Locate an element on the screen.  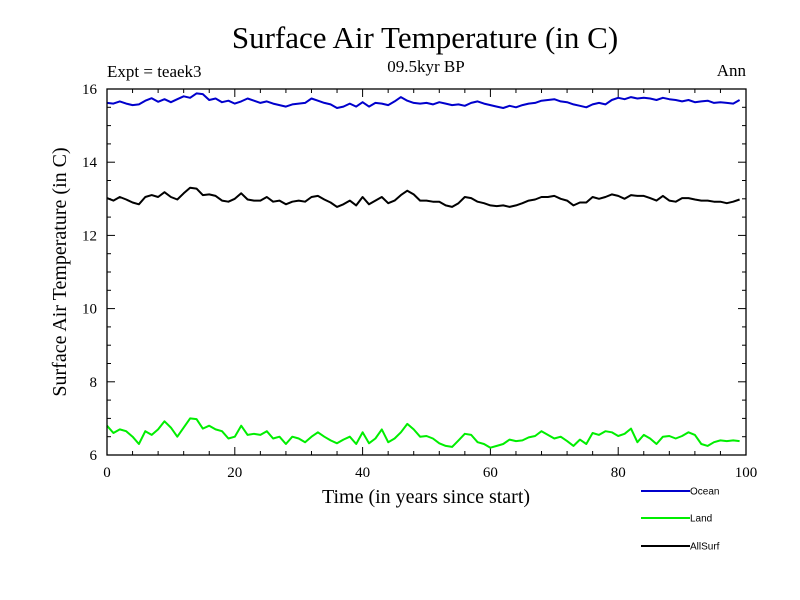
y-tick-label: 12 is located at coordinates (89, 236).